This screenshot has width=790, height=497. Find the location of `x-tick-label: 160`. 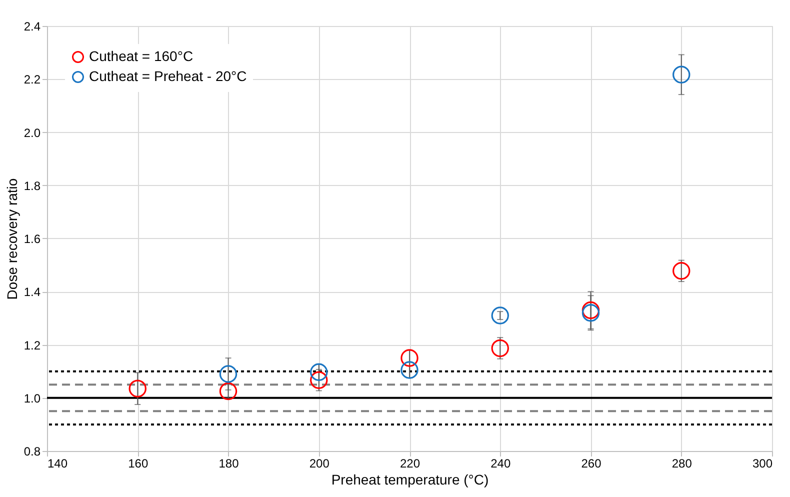

x-tick-label: 160 is located at coordinates (138, 463).